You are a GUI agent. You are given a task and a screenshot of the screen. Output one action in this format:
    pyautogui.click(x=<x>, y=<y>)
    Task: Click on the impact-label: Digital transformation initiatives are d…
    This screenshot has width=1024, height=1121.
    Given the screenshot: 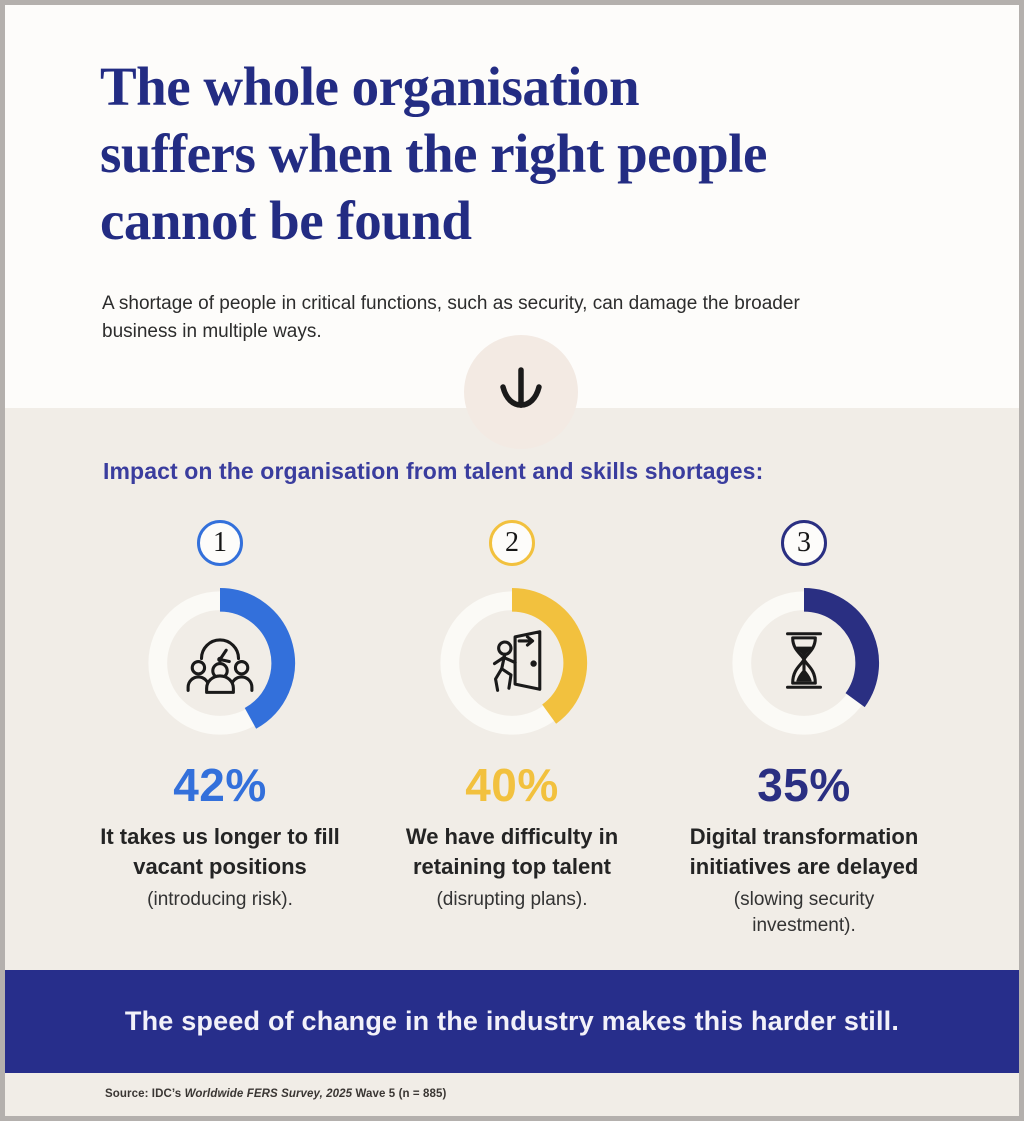 What is the action you would take?
    pyautogui.click(x=804, y=851)
    